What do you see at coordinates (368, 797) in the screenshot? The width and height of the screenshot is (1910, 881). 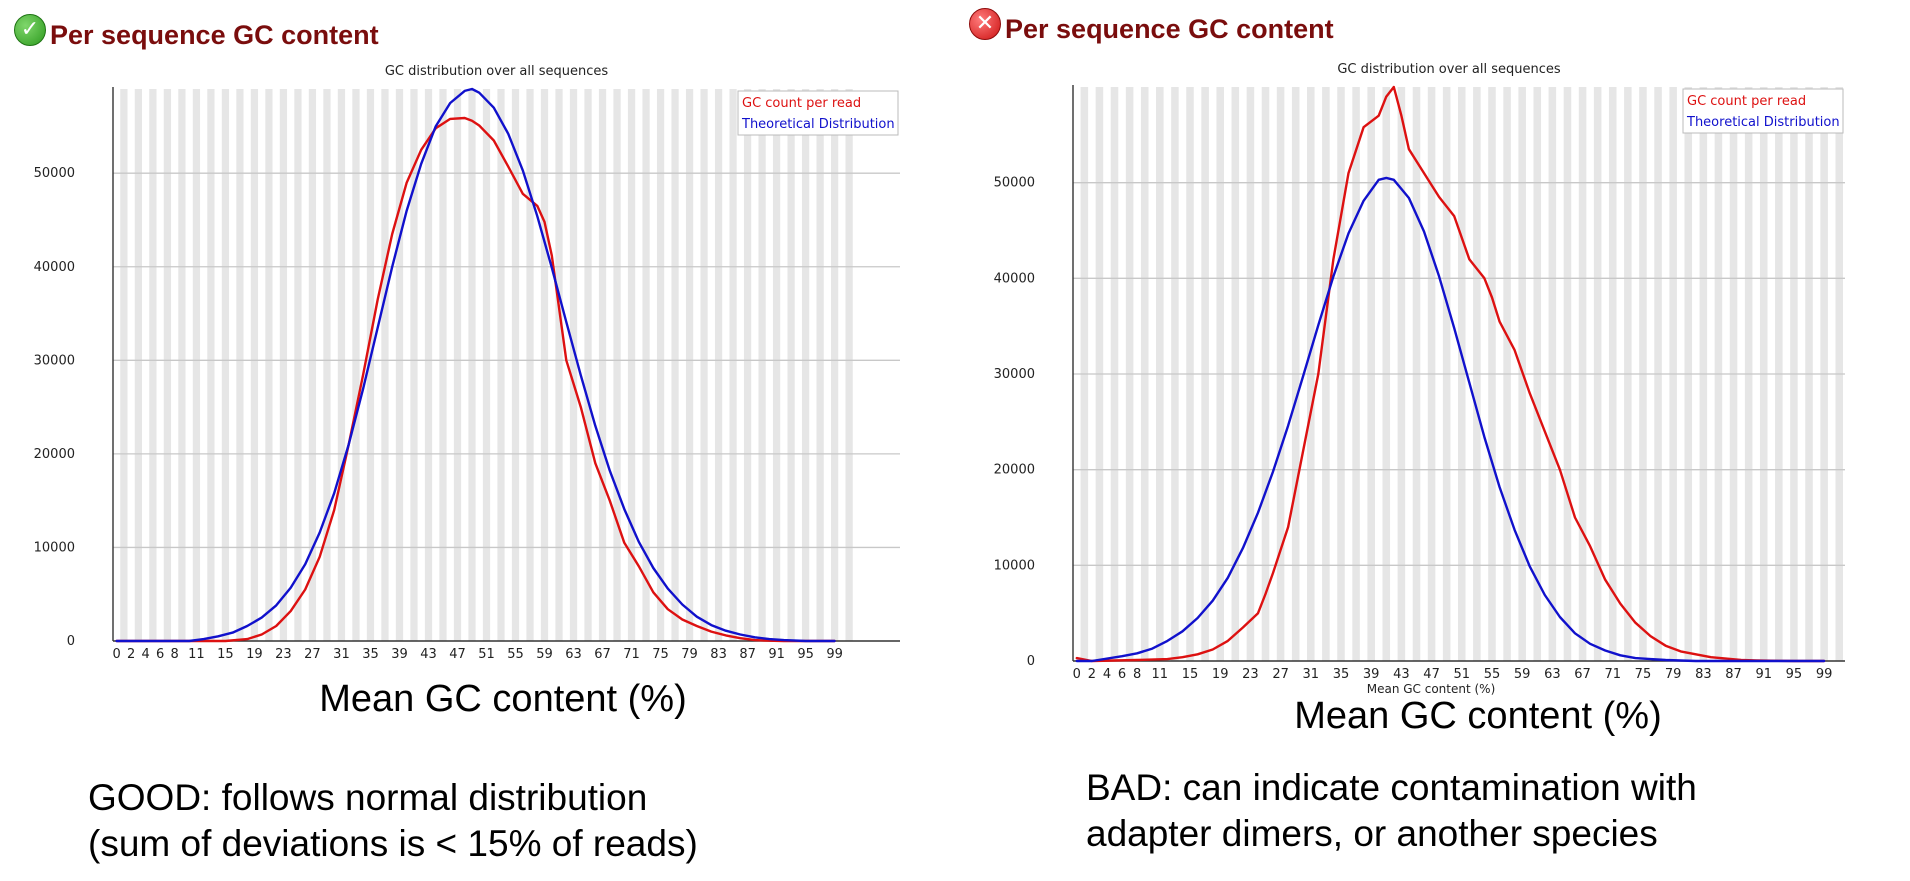 I see `verdict-note-line: GOOD: follows normal distribution` at bounding box center [368, 797].